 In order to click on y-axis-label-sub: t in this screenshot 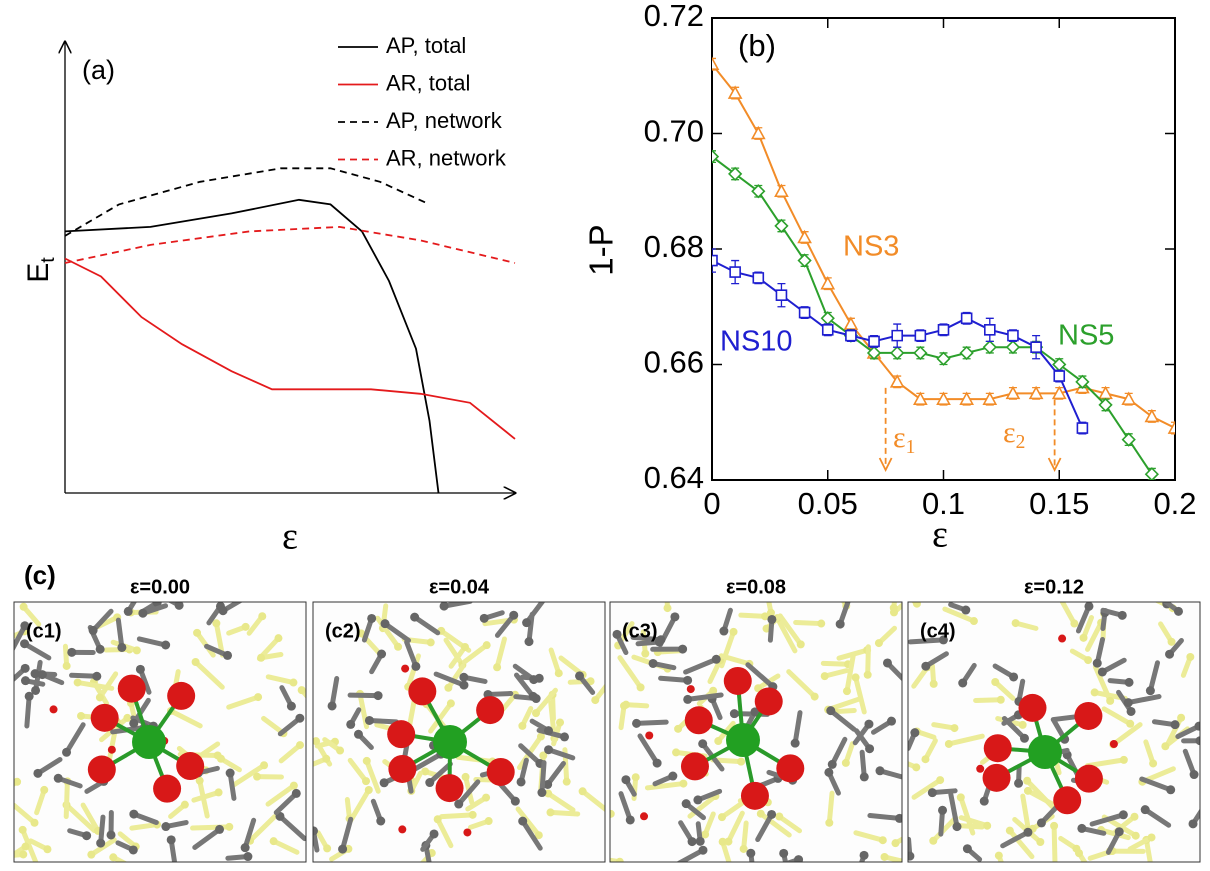, I will do `click(48, 260)`.